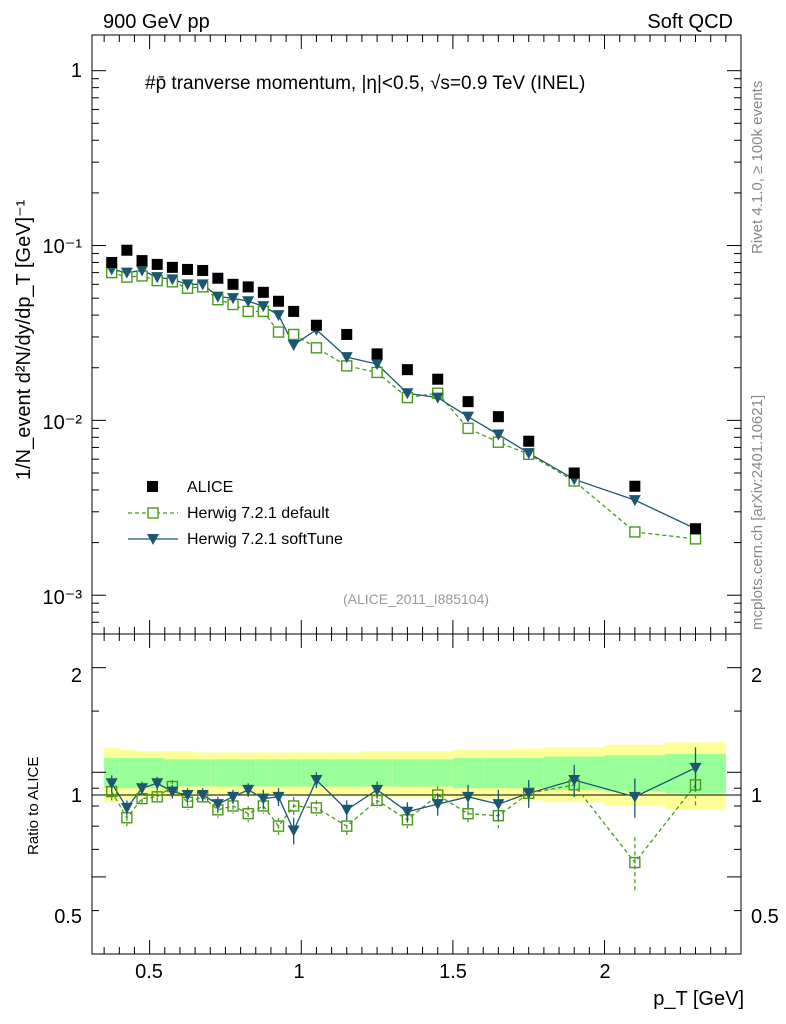  I want to click on header-right-label: Soft QCD, so click(690, 22).